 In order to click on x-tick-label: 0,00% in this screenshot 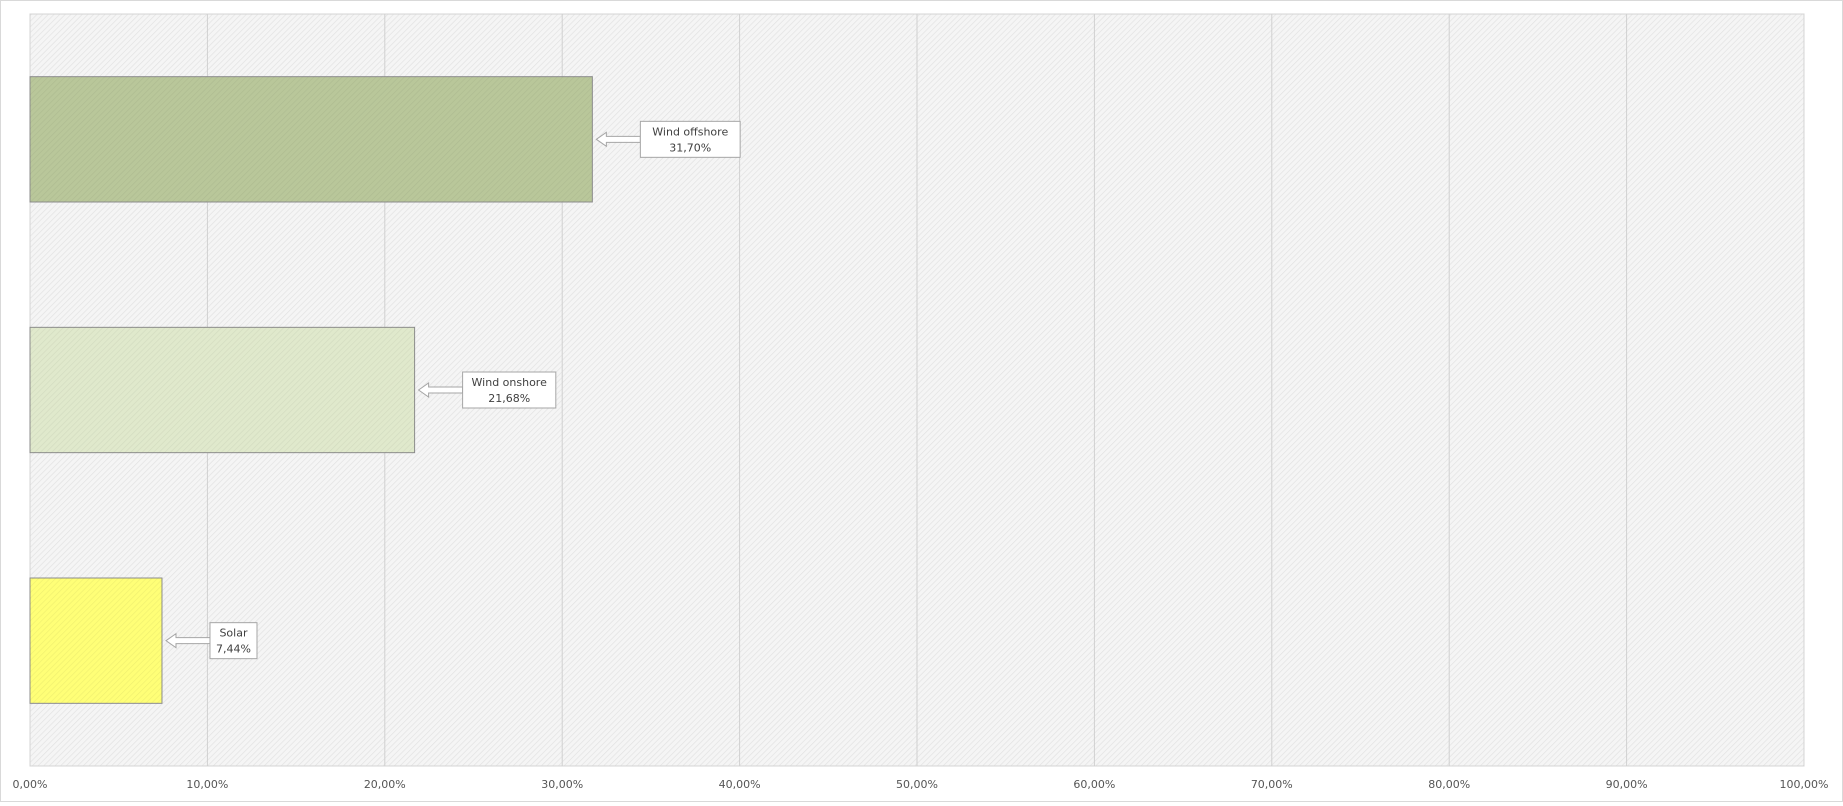, I will do `click(30, 784)`.